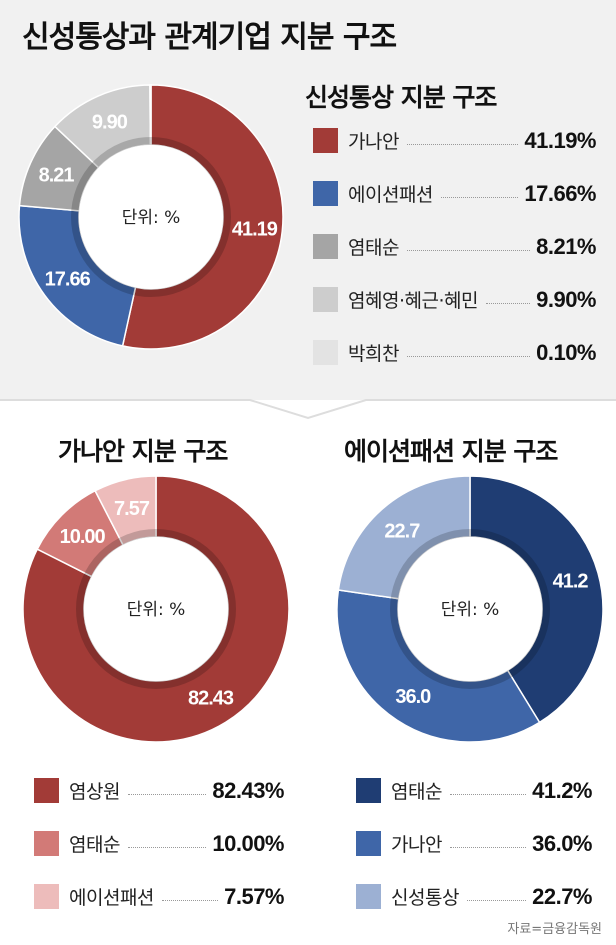 The height and width of the screenshot is (945, 616). What do you see at coordinates (248, 790) in the screenshot?
I see `legend-value: 82.43%` at bounding box center [248, 790].